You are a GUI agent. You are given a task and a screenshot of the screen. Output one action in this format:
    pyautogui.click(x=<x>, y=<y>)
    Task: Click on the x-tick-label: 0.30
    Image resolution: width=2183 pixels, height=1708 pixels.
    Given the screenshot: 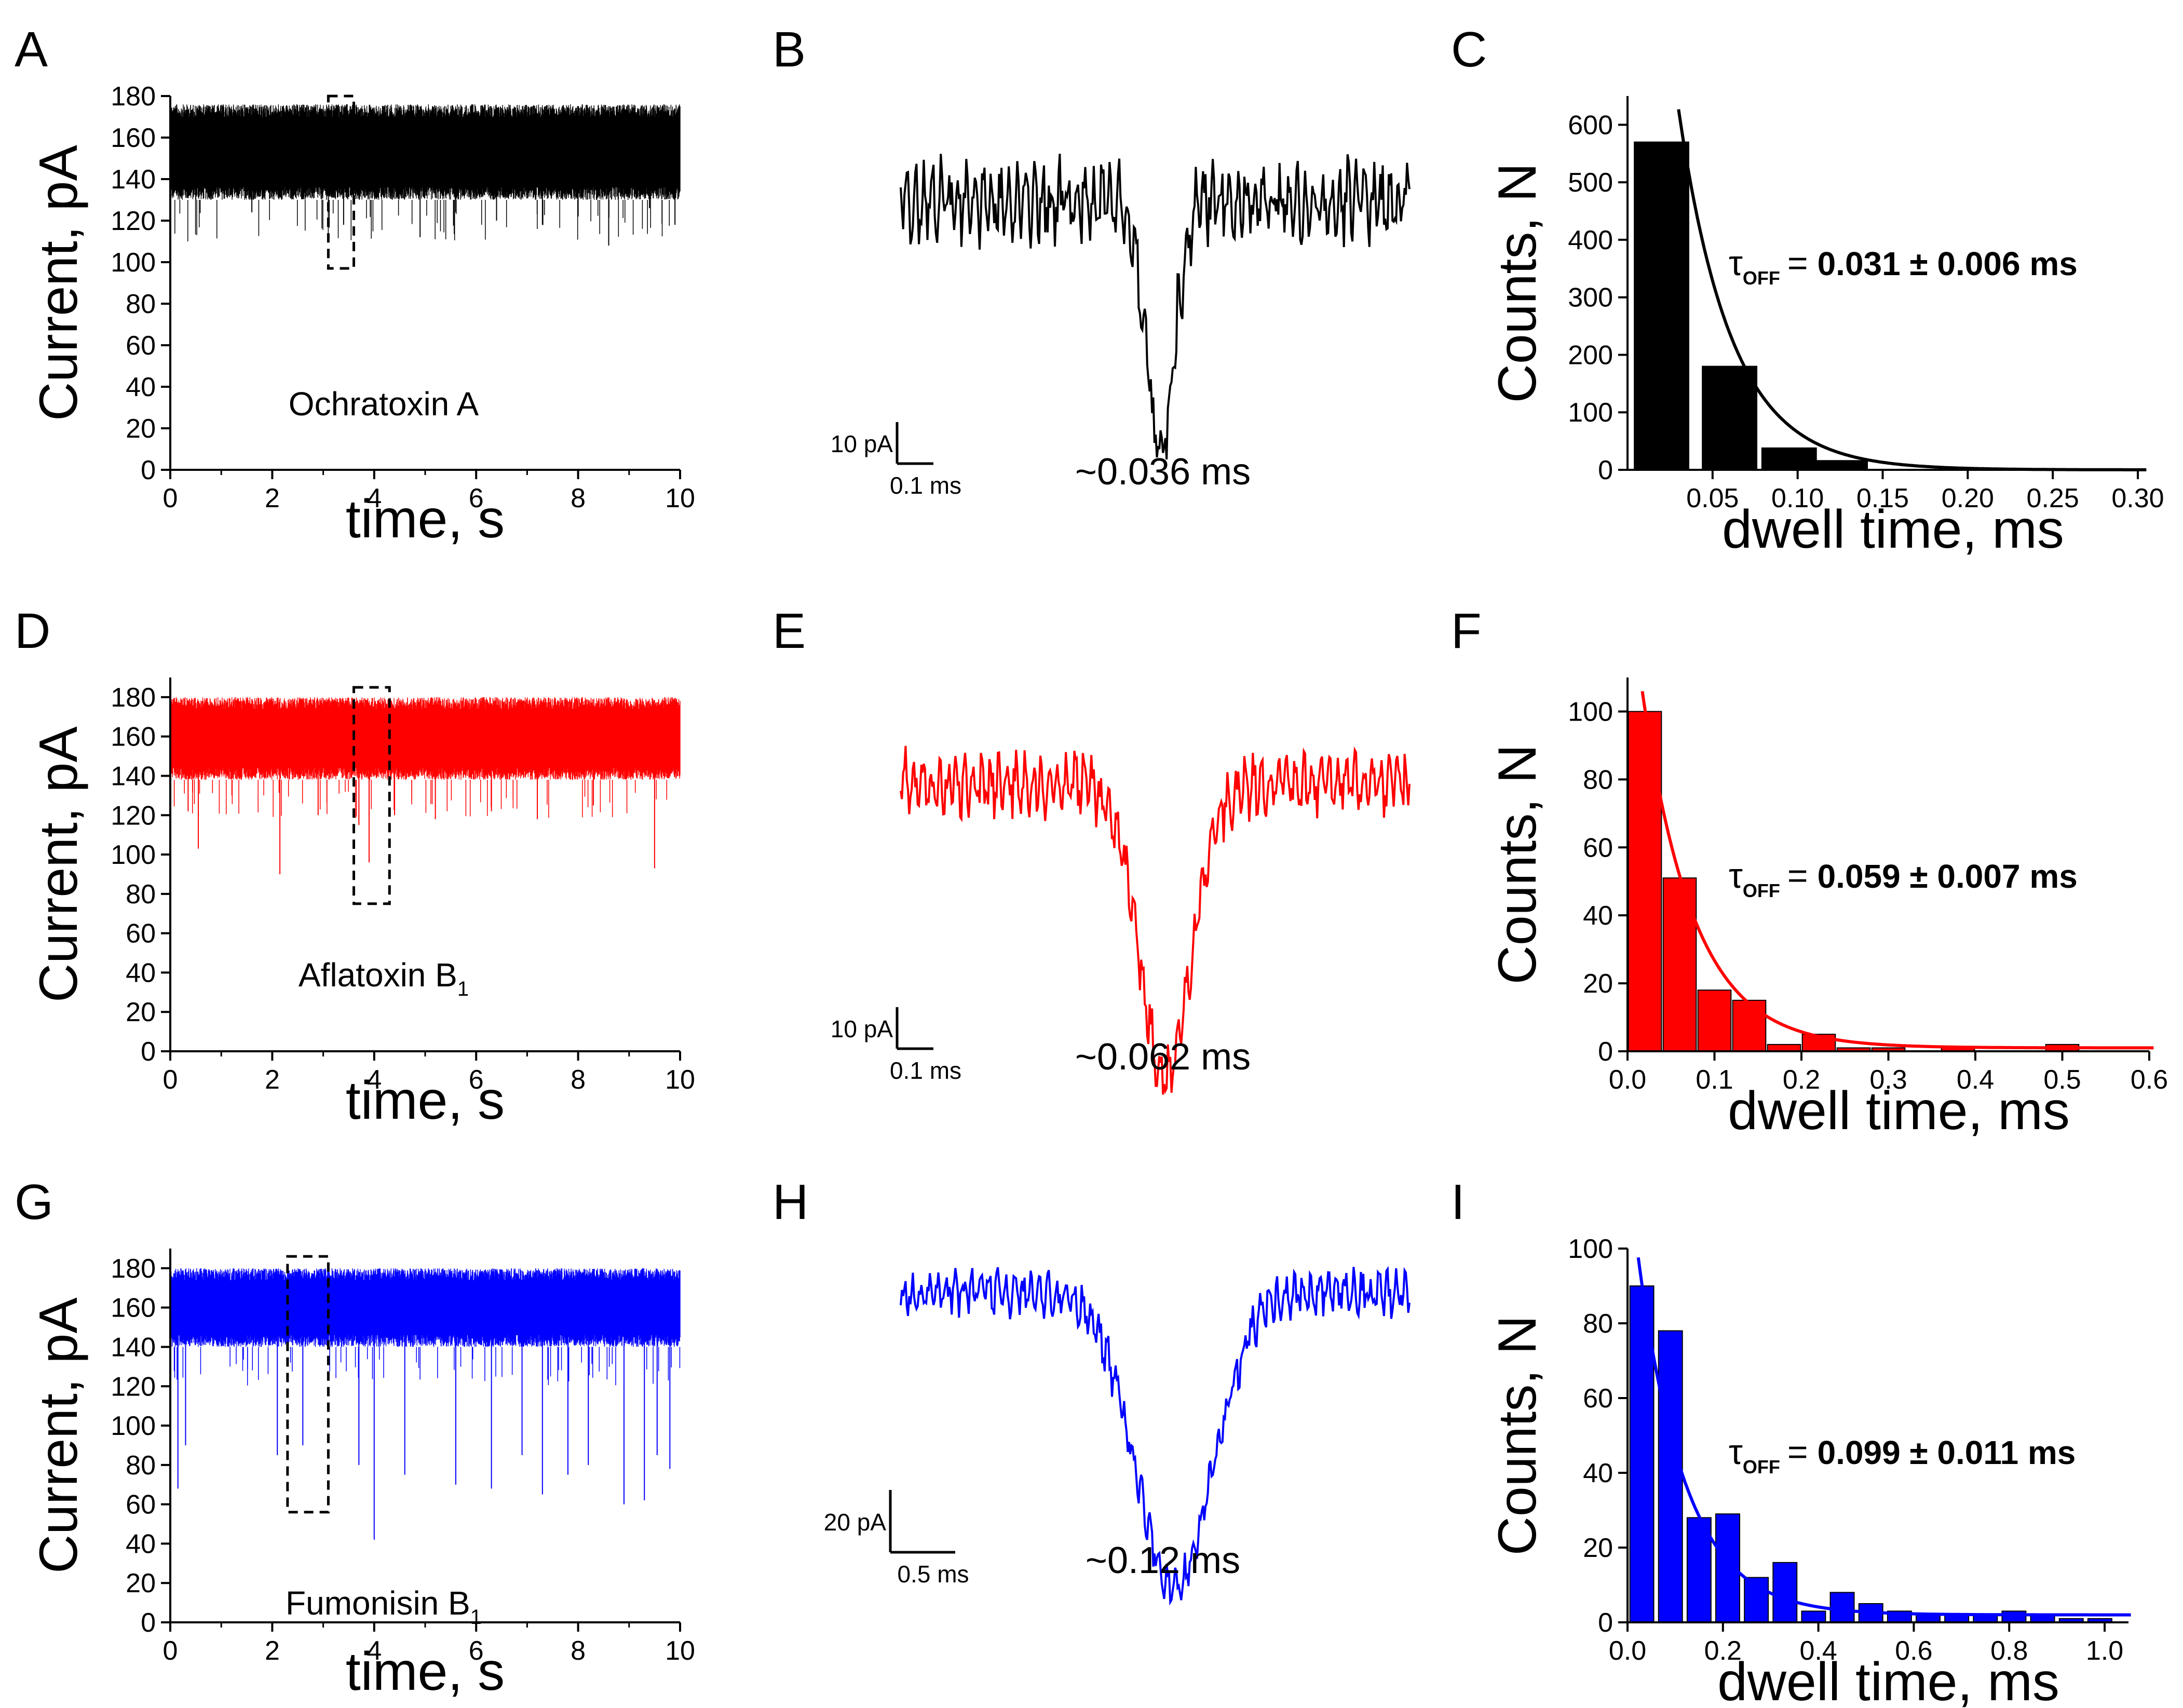 What is the action you would take?
    pyautogui.click(x=2137, y=498)
    